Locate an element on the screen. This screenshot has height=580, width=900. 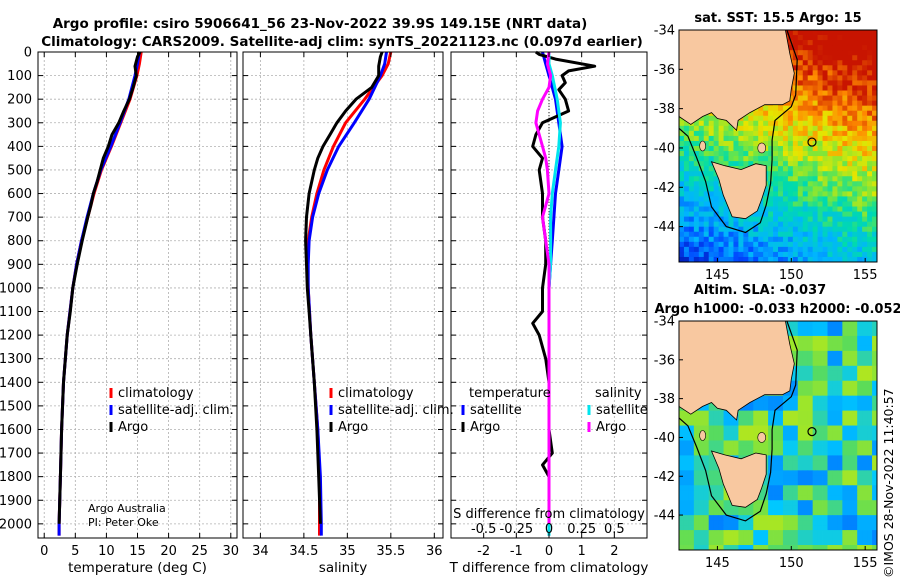
map-y-tick-label: -34 is located at coordinates (664, 322).